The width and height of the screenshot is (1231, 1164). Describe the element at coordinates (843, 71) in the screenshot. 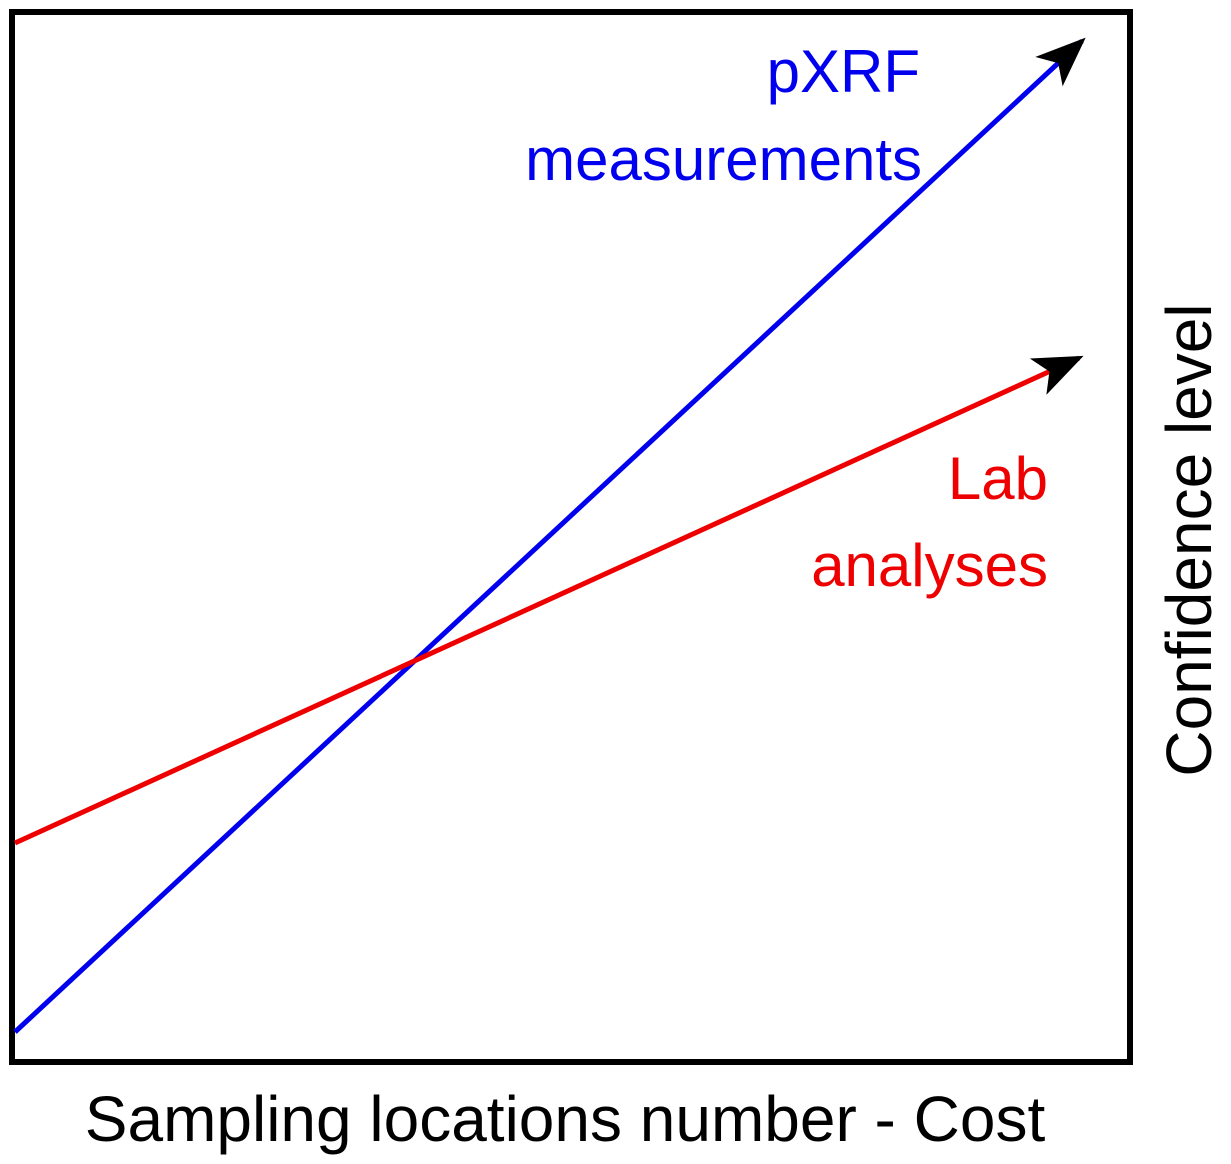

I see `pxrf-label: pXRF` at that location.